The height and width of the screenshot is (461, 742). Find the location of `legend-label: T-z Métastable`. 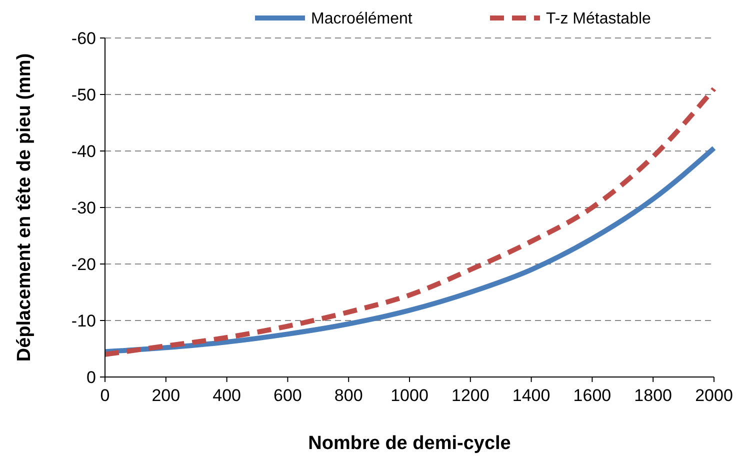

legend-label: T-z Métastable is located at coordinates (599, 19).